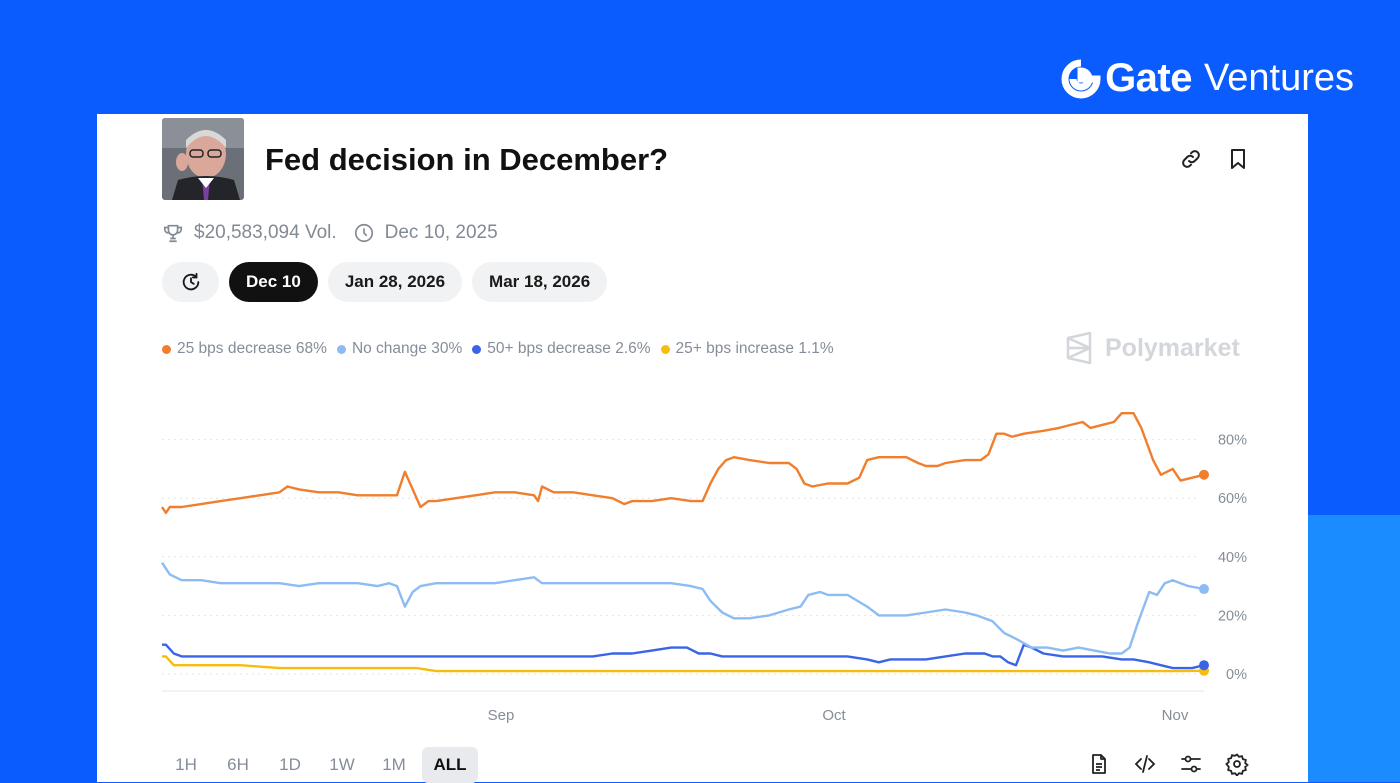 Image resolution: width=1400 pixels, height=783 pixels. What do you see at coordinates (173, 233) in the screenshot?
I see `trophy-icon` at bounding box center [173, 233].